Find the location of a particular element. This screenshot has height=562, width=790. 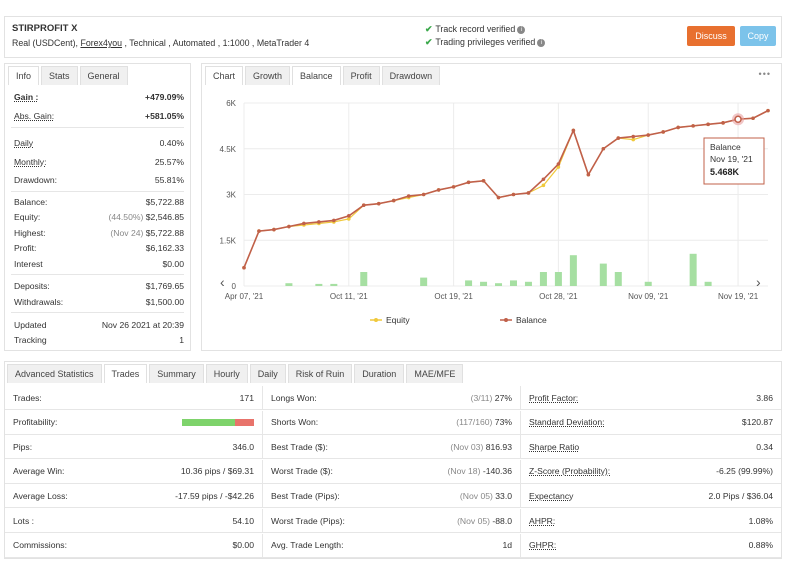

chart-next-arrow: › is located at coordinates (758, 282).